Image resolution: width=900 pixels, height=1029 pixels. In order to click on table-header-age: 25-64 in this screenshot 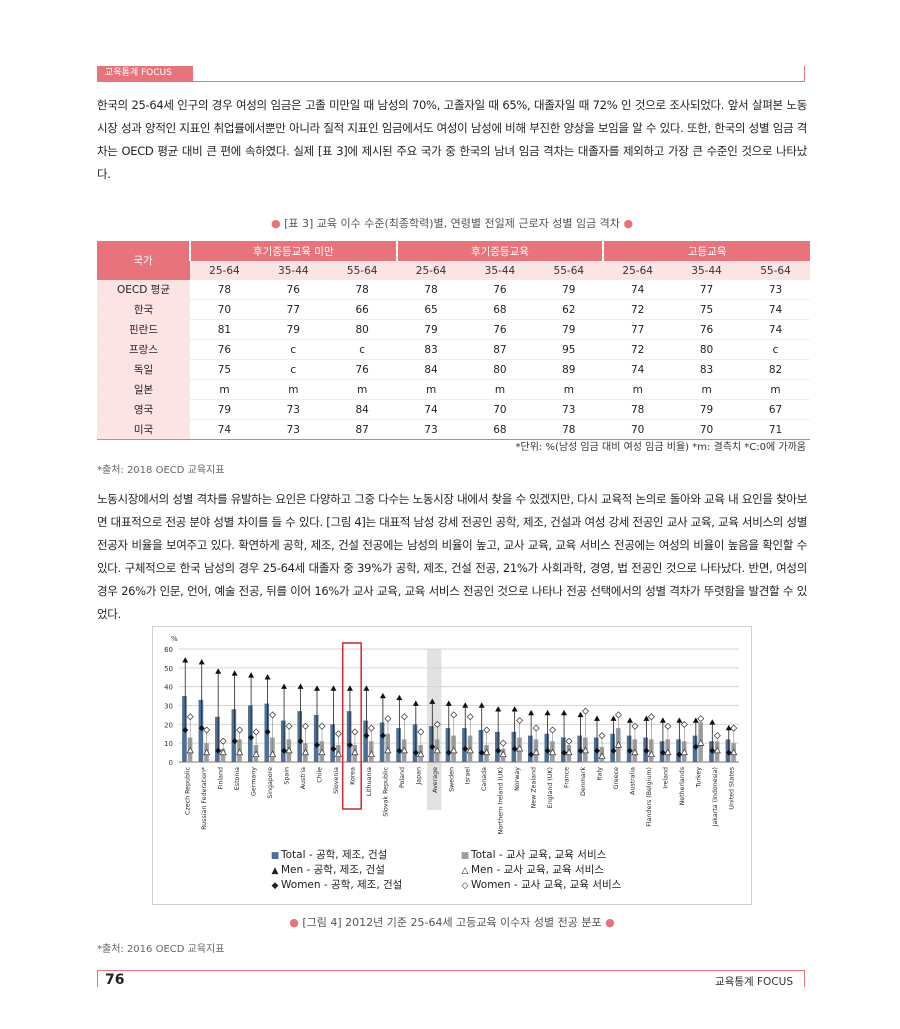, I will do `click(224, 270)`.